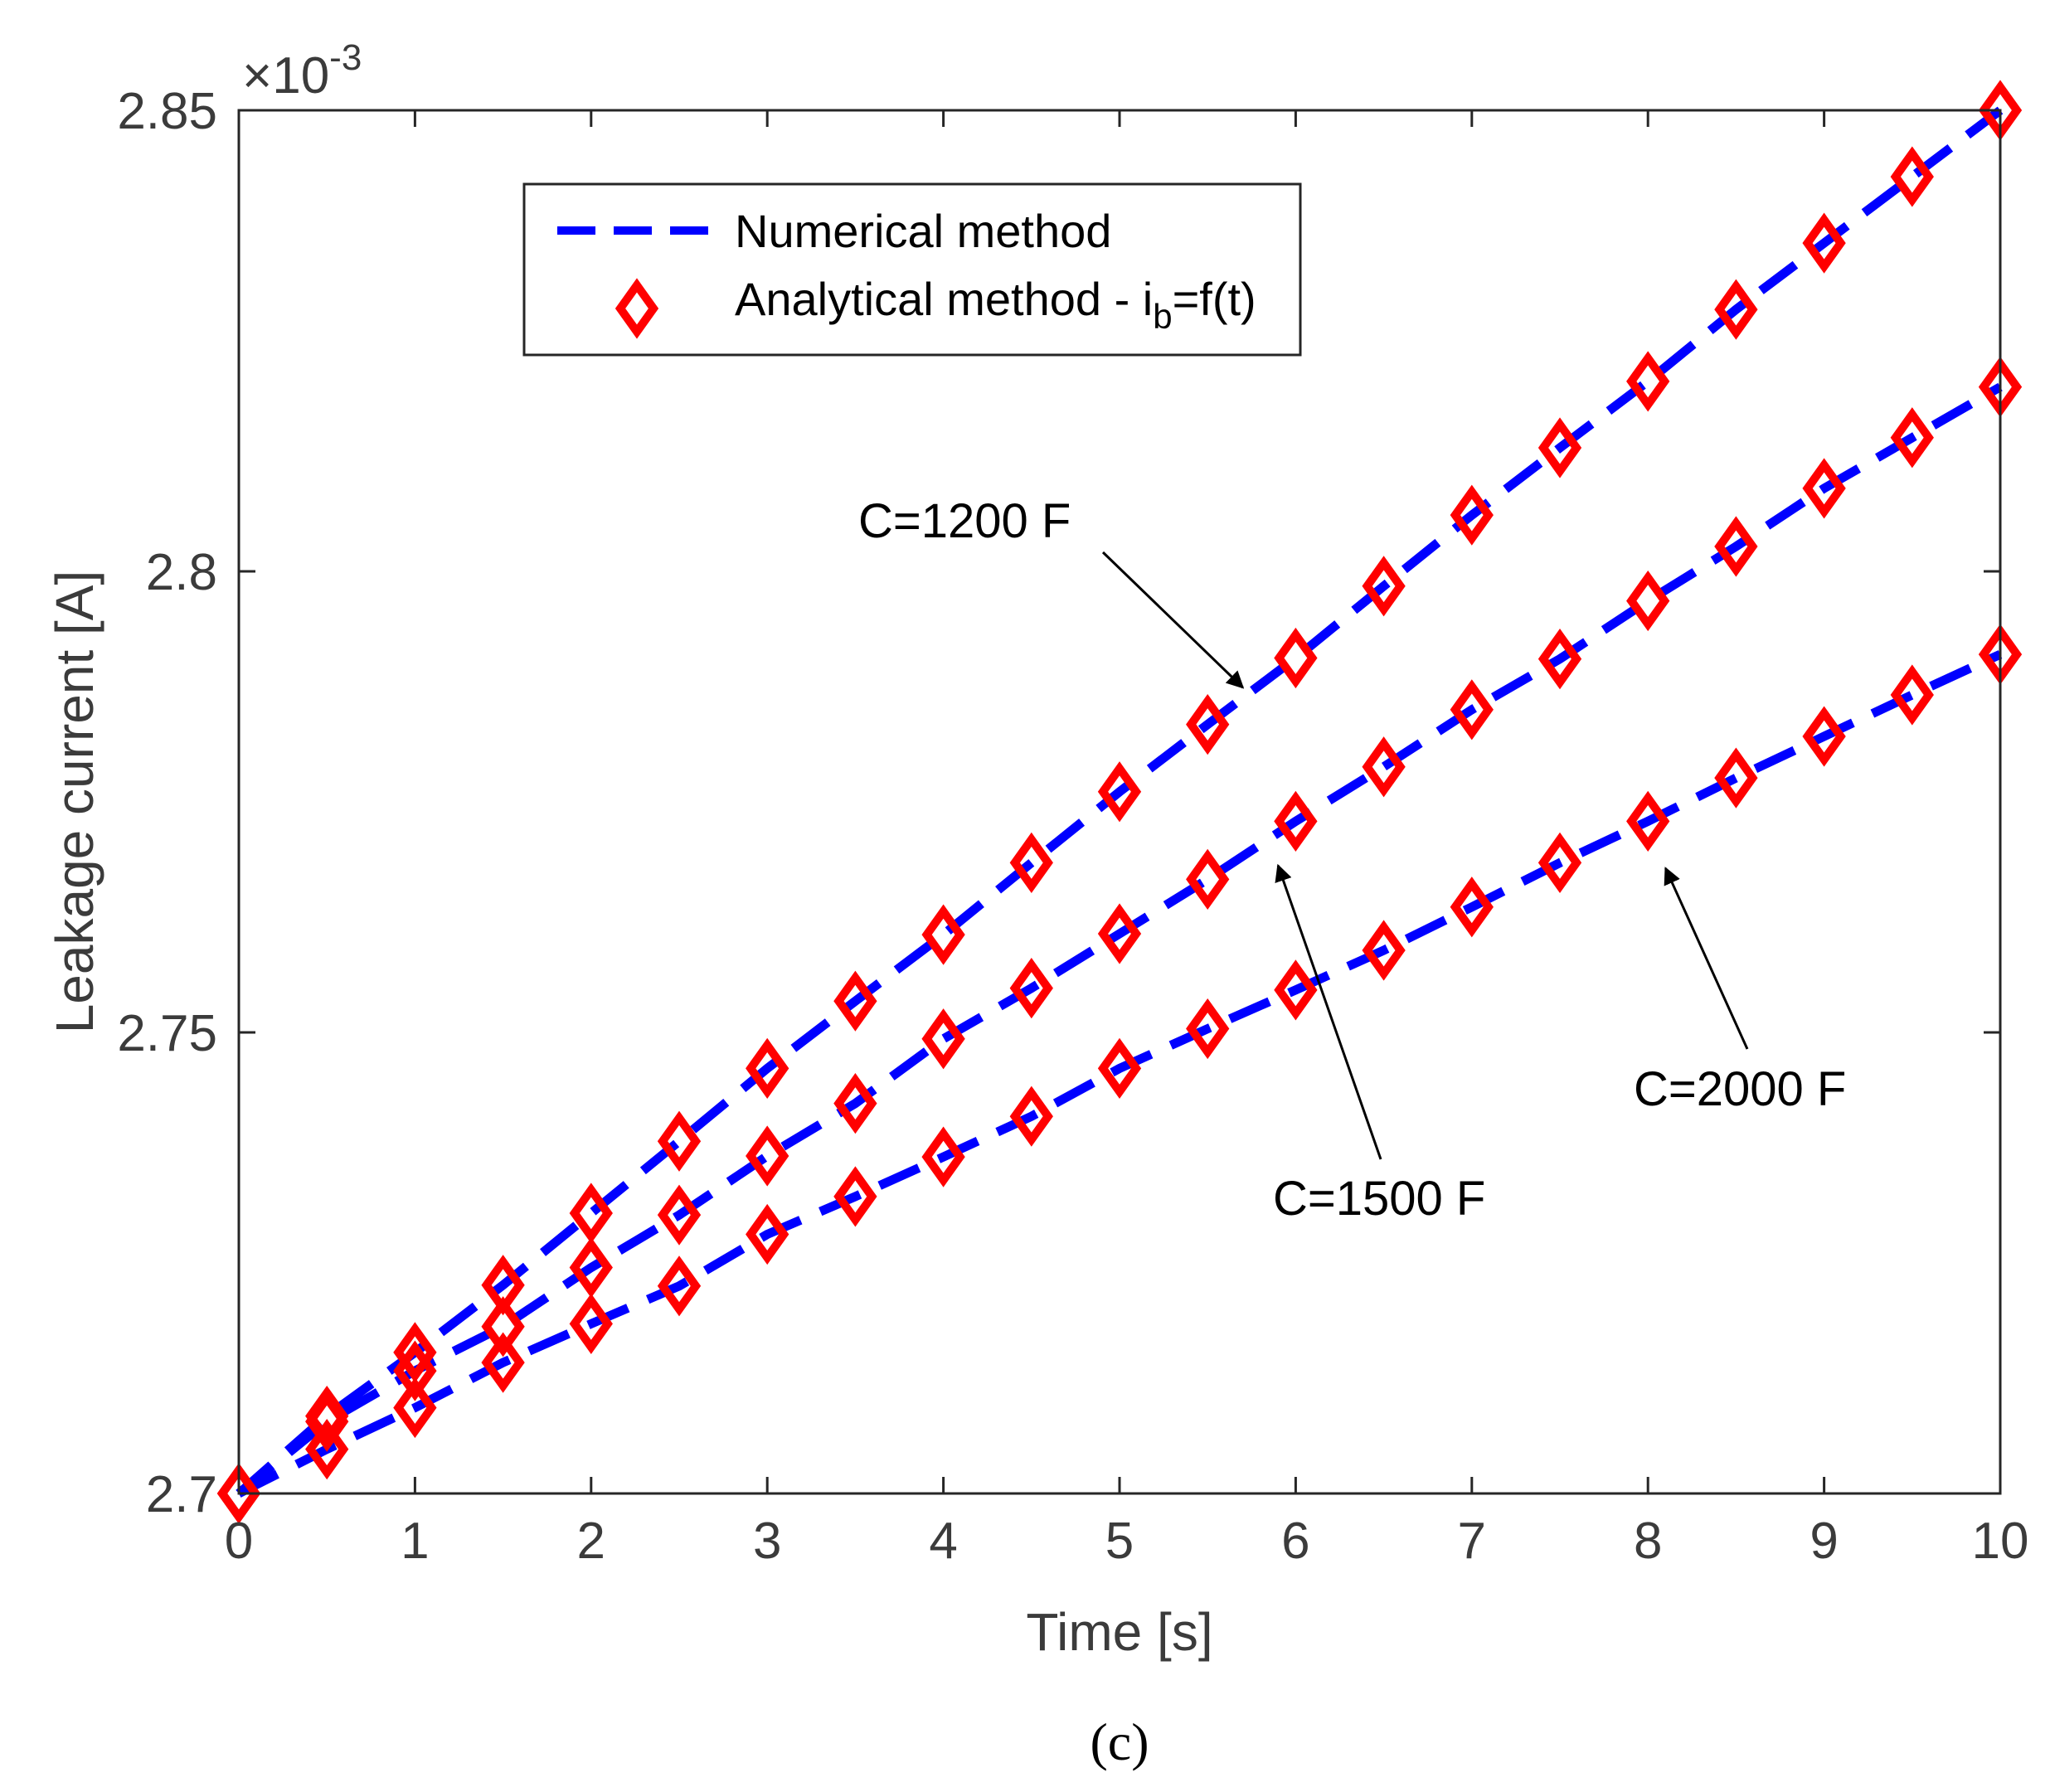  I want to click on y-exponent-base: ×10, so click(285, 75).